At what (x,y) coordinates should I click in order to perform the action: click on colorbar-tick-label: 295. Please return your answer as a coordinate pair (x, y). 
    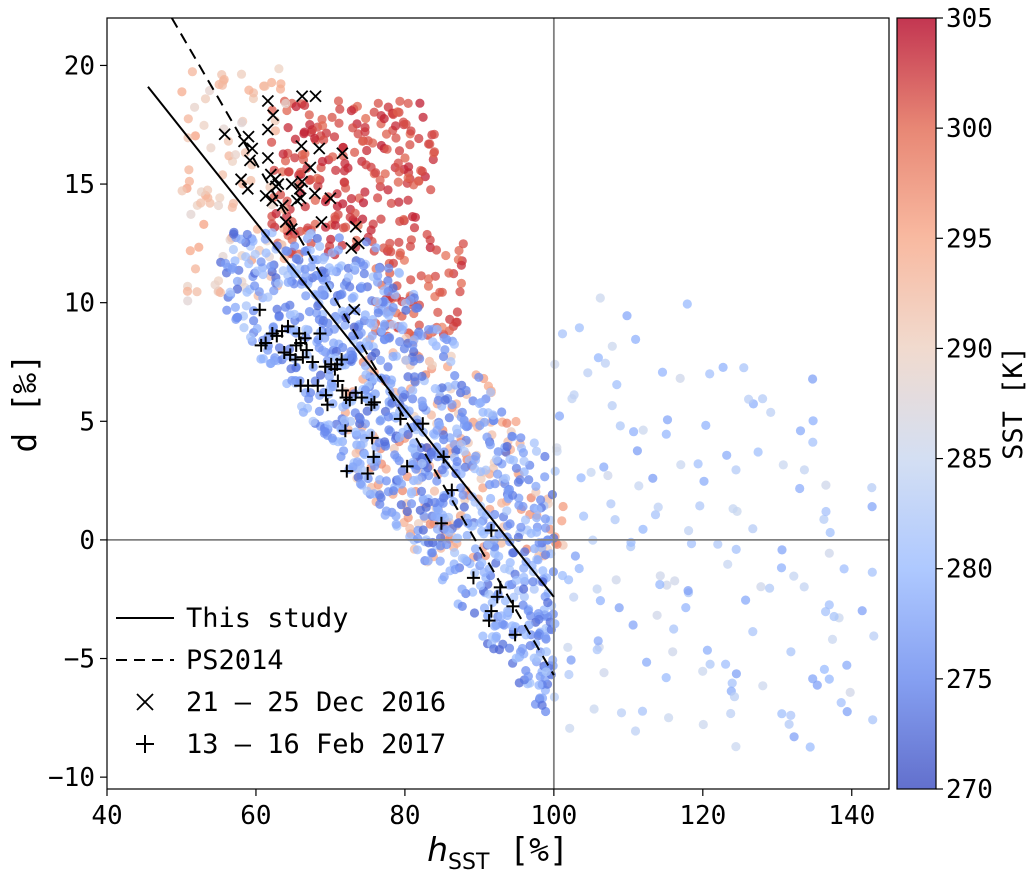
    Looking at the image, I should click on (969, 239).